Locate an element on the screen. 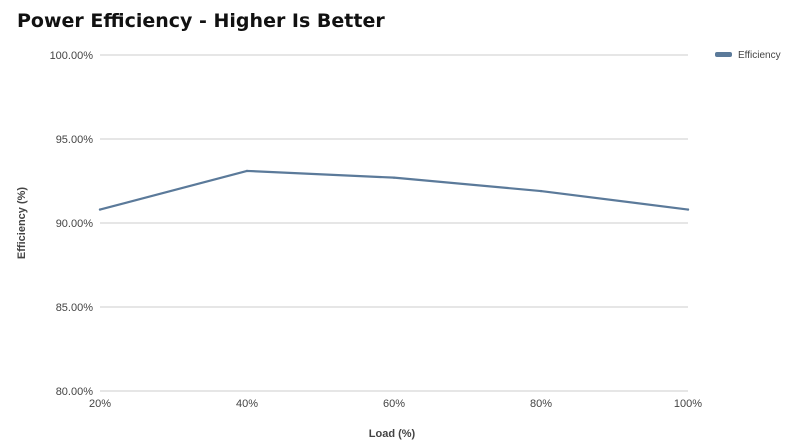 The image size is (797, 440). y-tick-labels: 100.00% 95.00% 90.00% 85.00% 80.00% is located at coordinates (72, 224).